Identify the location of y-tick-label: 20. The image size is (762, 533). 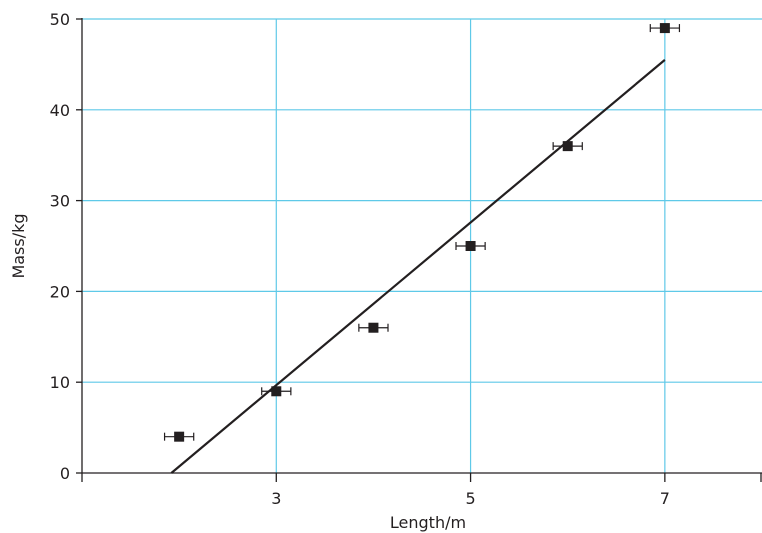
(60, 291).